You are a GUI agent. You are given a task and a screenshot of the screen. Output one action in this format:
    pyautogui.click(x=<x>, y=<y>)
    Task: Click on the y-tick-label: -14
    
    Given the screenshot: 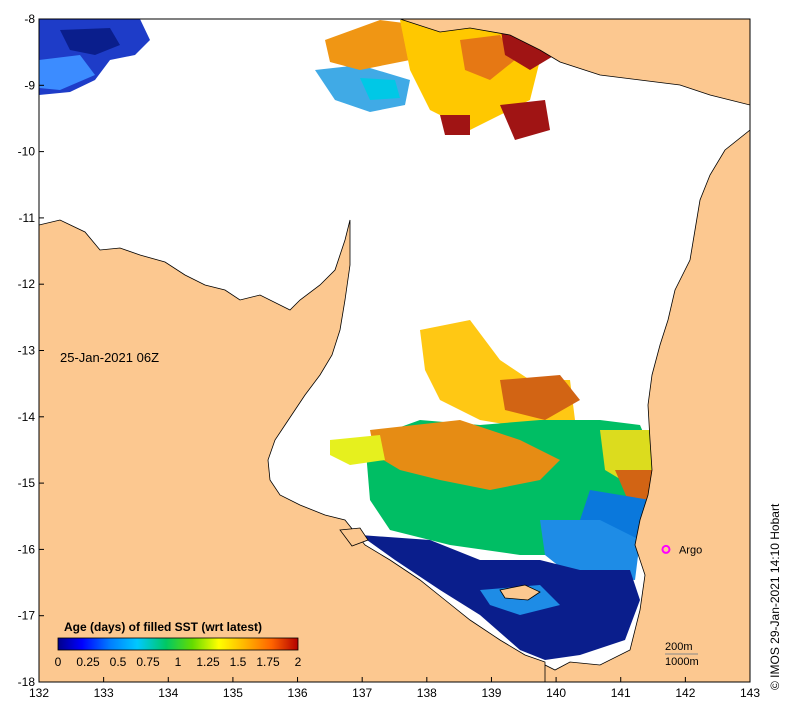 What is the action you would take?
    pyautogui.click(x=27, y=417)
    